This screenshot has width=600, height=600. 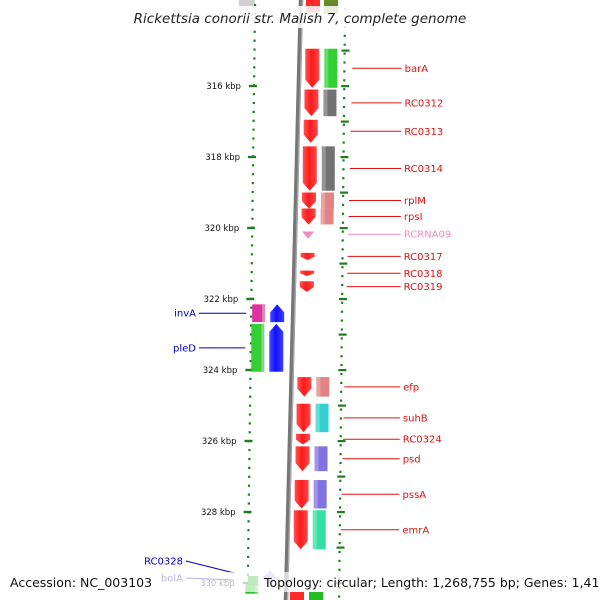 I want to click on gene-label-rc0312: RC0312, so click(x=423, y=103).